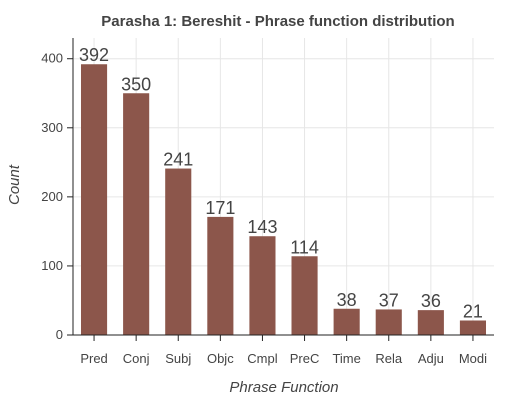  Describe the element at coordinates (93, 358) in the screenshot. I see `x-tick-label: Pred` at that location.